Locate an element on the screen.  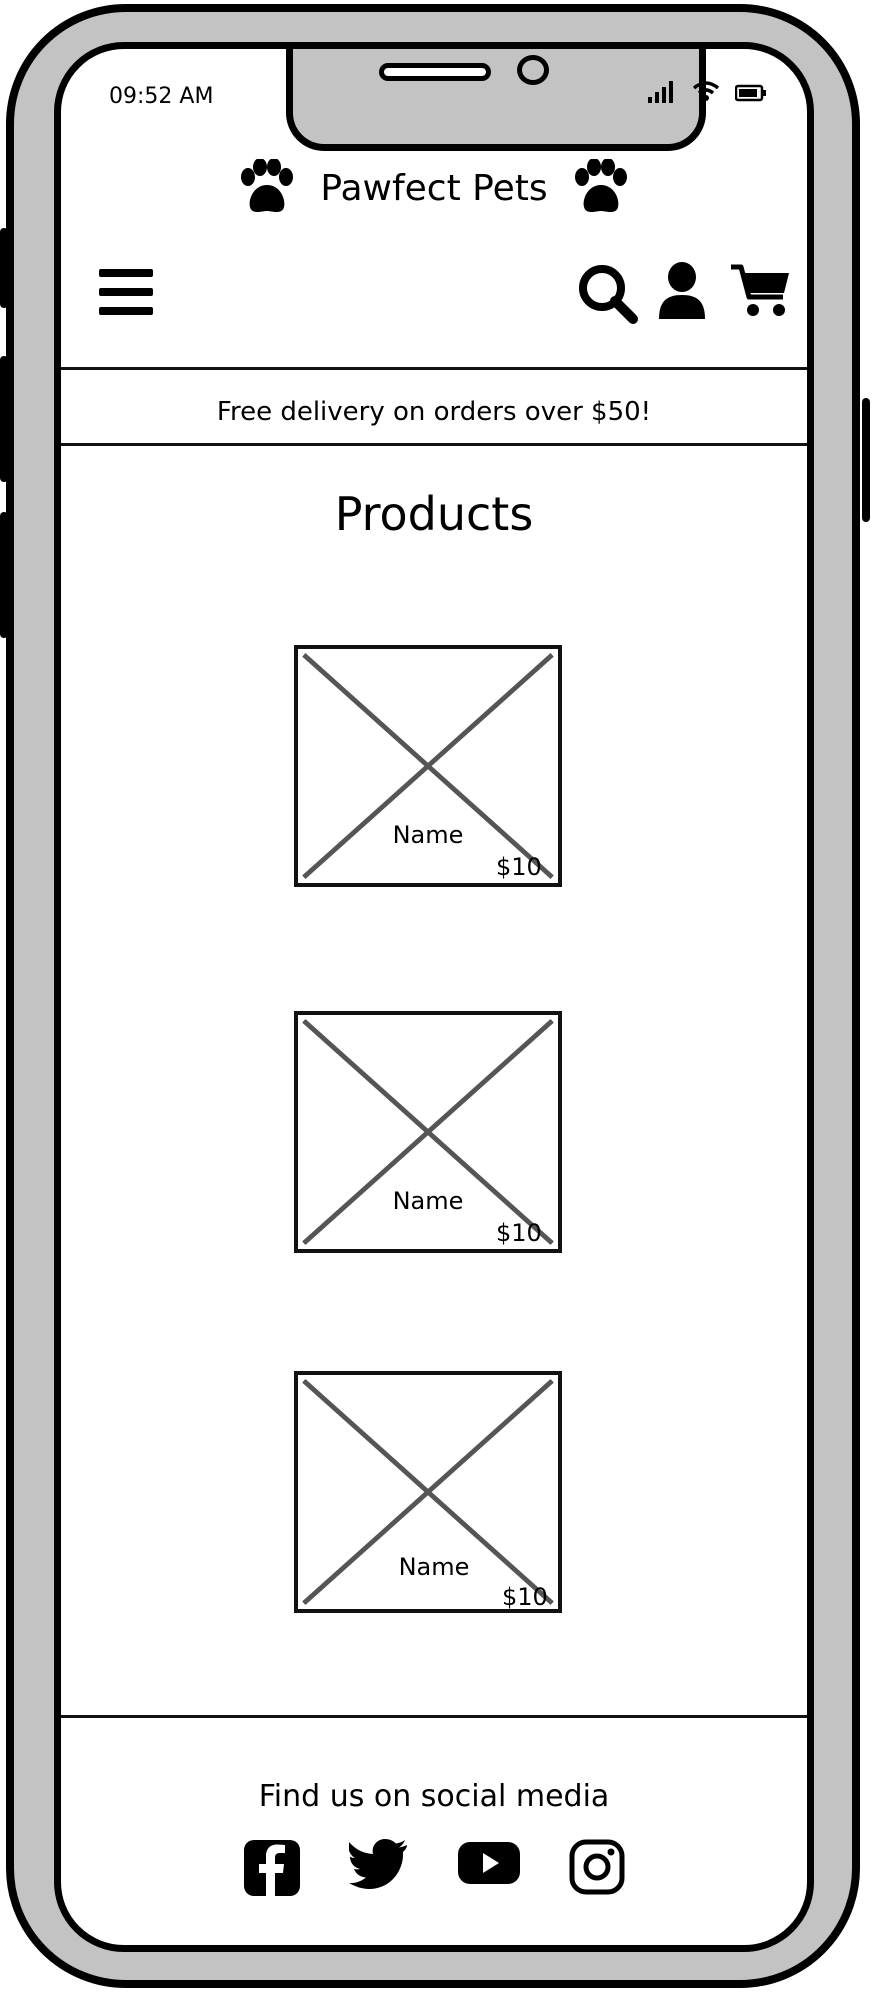
camera is located at coordinates (533, 70).